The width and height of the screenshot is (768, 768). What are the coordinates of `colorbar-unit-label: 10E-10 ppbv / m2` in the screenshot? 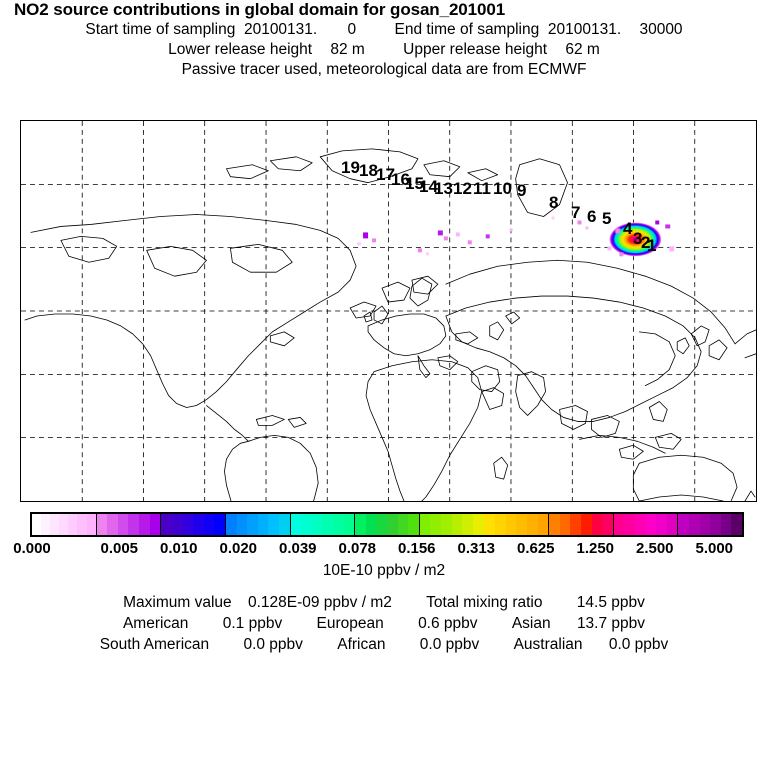 It's located at (384, 570).